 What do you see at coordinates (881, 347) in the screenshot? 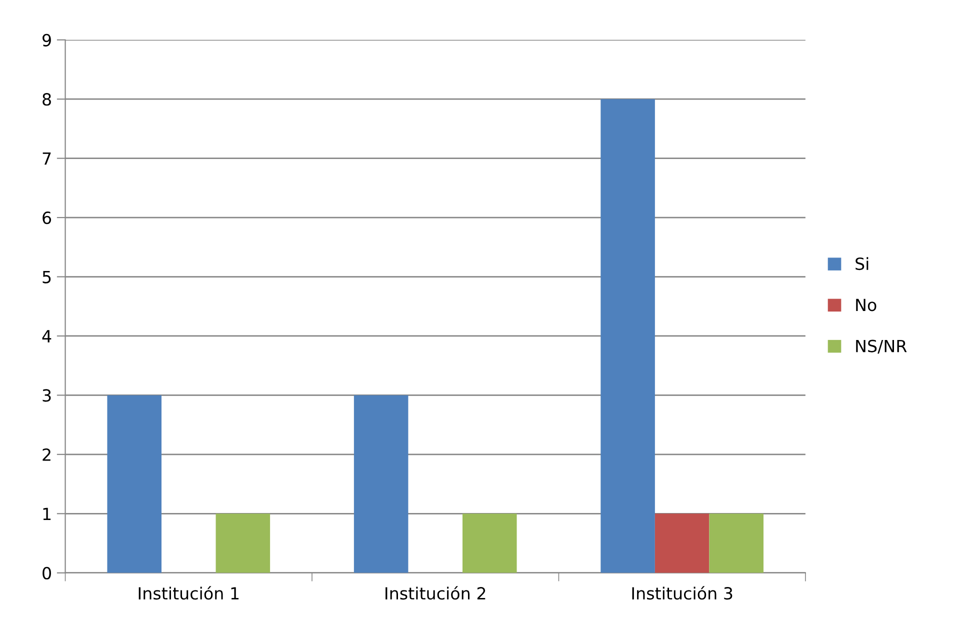
I see `legend-label: NS/NR` at bounding box center [881, 347].